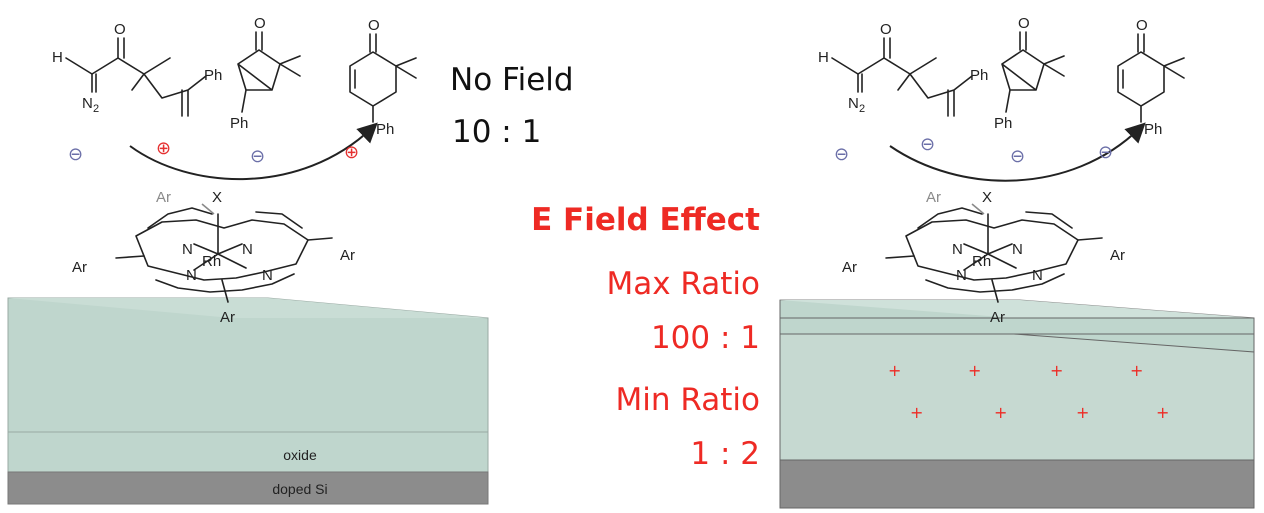 Image resolution: width=1264 pixels, height=513 pixels. What do you see at coordinates (645, 220) in the screenshot?
I see `e-field-heading: E Field Effect` at bounding box center [645, 220].